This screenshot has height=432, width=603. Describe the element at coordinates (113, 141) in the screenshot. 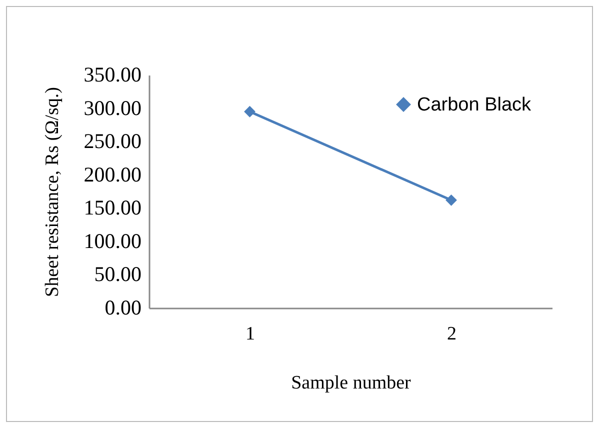

I see `y-tick-label: 250.00` at that location.